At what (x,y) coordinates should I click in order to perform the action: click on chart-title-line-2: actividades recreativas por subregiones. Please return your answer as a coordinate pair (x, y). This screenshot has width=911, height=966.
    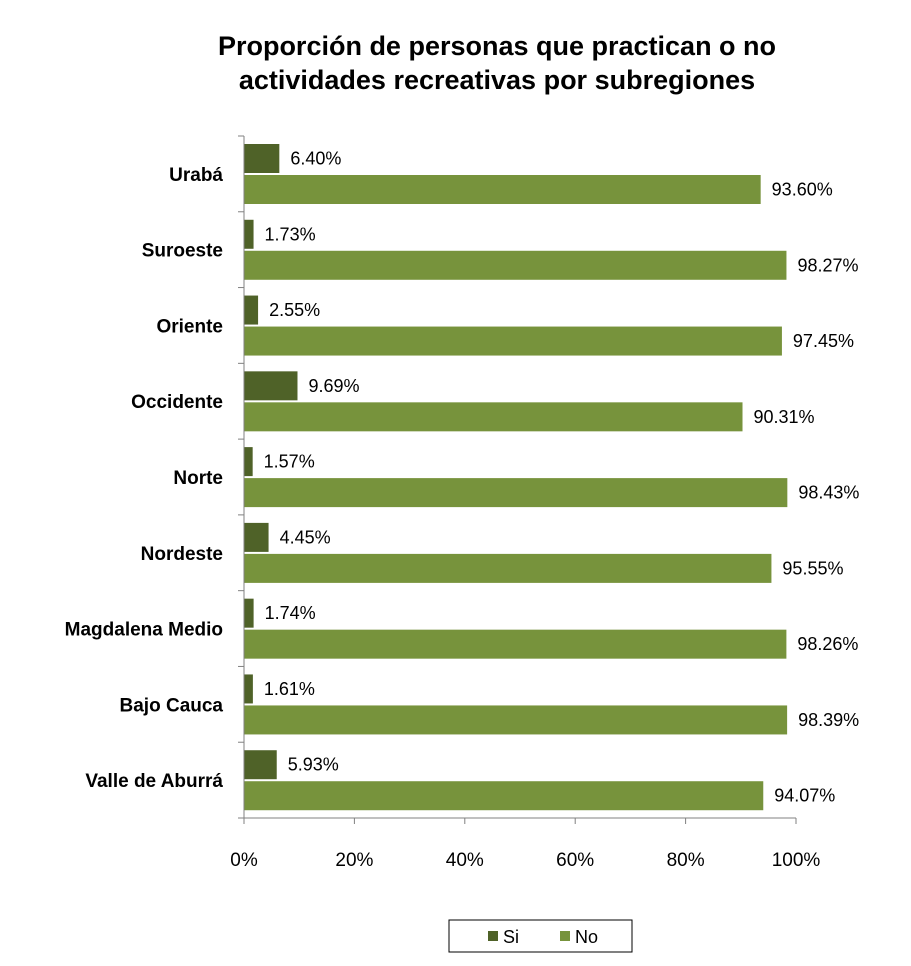
    Looking at the image, I should click on (497, 80).